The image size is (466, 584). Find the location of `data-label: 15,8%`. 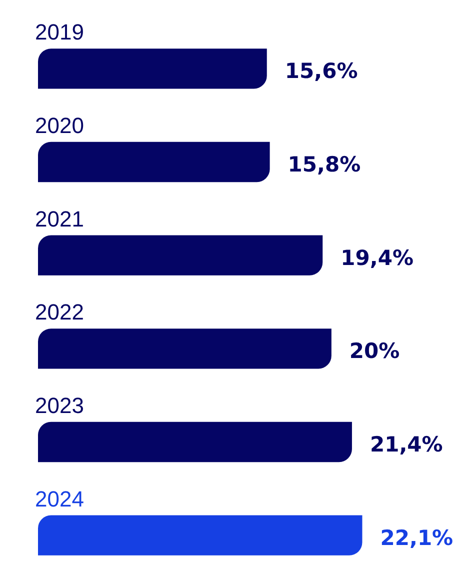

data-label: 15,8% is located at coordinates (324, 164).